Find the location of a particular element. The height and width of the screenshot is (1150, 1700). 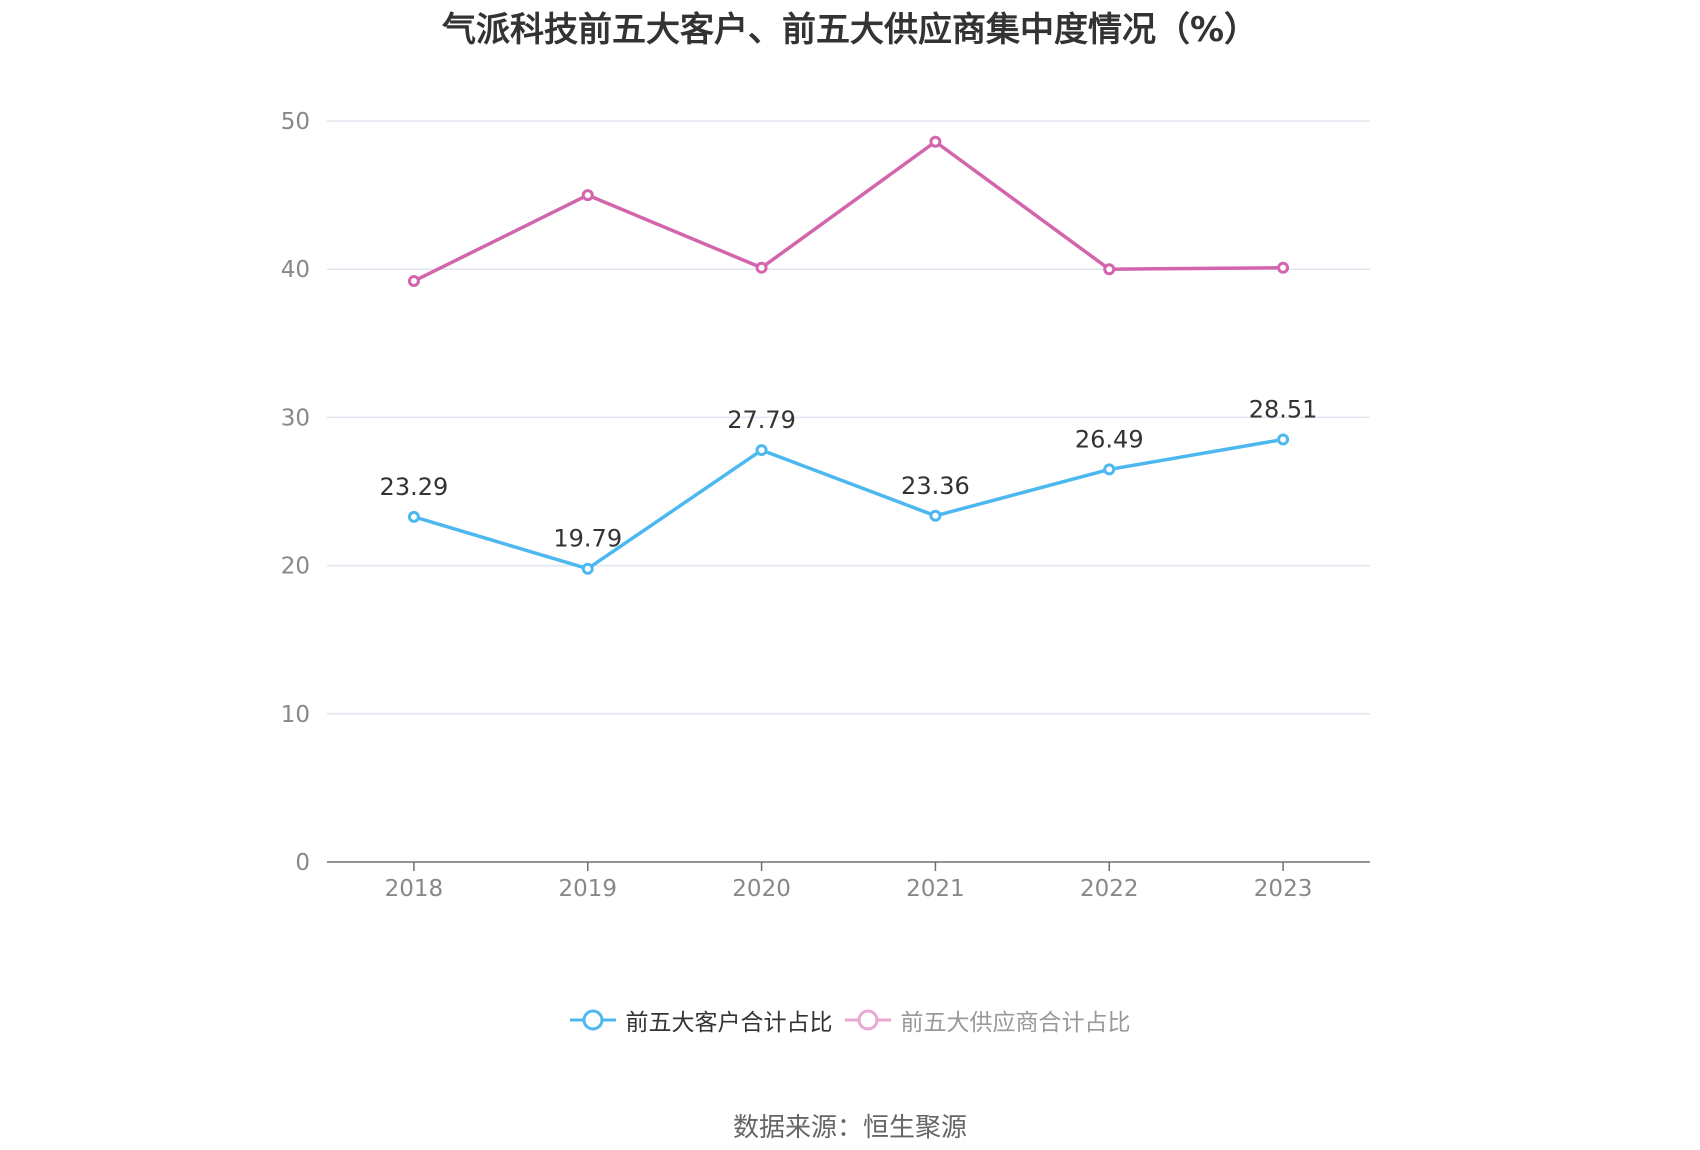

chart-title: 气派科技前五大客户、前五大供应商集中度情况（%） is located at coordinates (850, 30).